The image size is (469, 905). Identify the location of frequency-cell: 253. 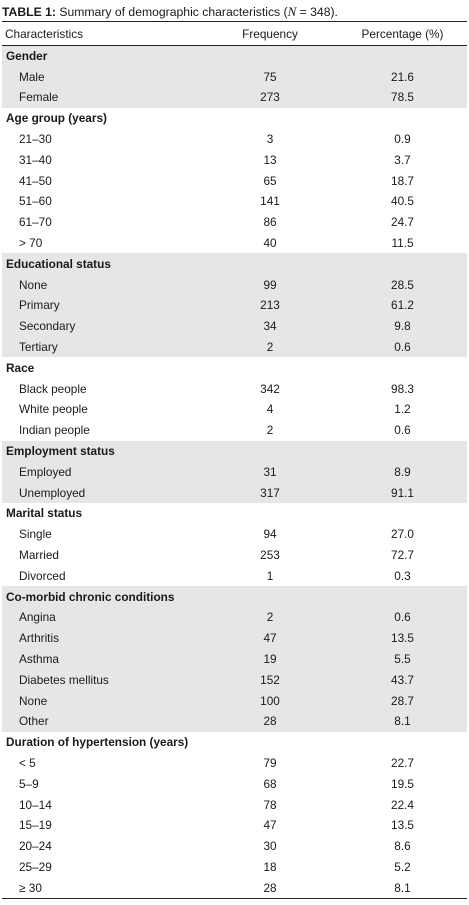
(270, 555).